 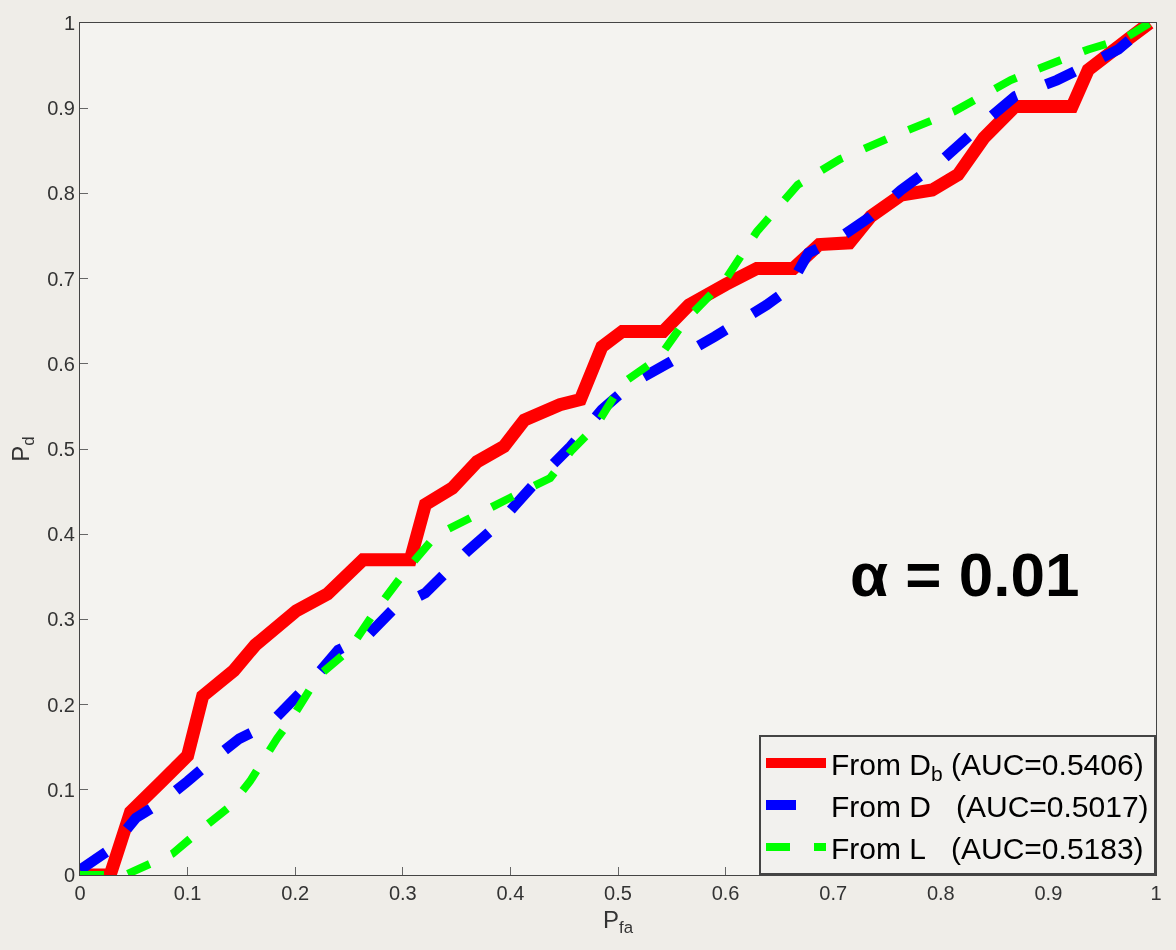 I want to click on y-tick-label: 0.8, so click(x=61, y=193).